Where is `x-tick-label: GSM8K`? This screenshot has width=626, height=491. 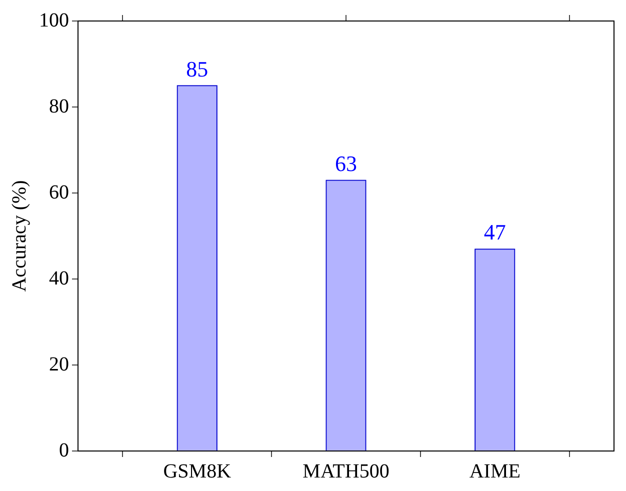 x-tick-label: GSM8K is located at coordinates (197, 471).